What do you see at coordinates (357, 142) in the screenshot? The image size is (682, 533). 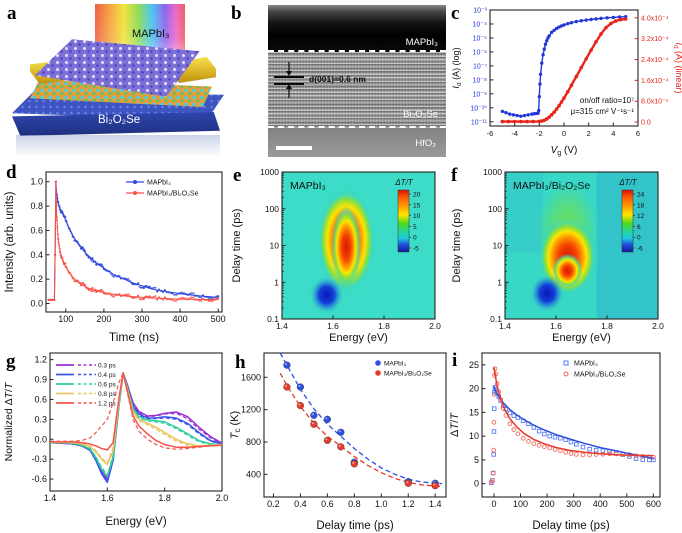 I see `tem-hfo2-region` at bounding box center [357, 142].